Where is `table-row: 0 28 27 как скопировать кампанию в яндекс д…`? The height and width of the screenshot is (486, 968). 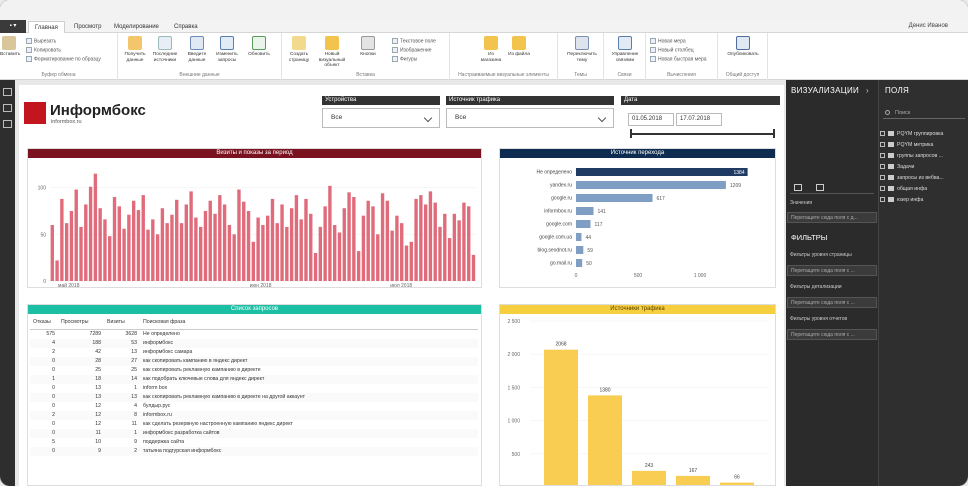
table-row: 0 28 27 как скопировать кампанию в яндекс д… is located at coordinates (254, 361).